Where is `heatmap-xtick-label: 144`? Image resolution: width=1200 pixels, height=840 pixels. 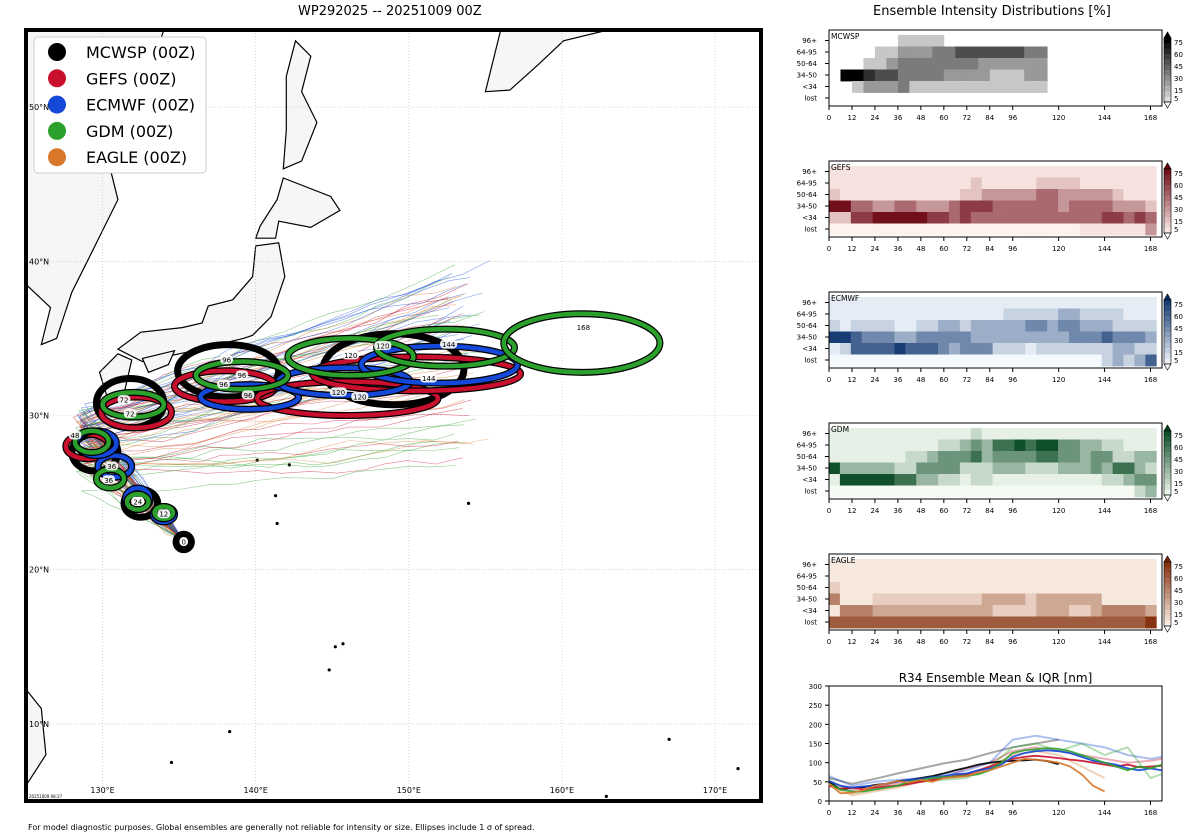 heatmap-xtick-label: 144 is located at coordinates (1105, 380).